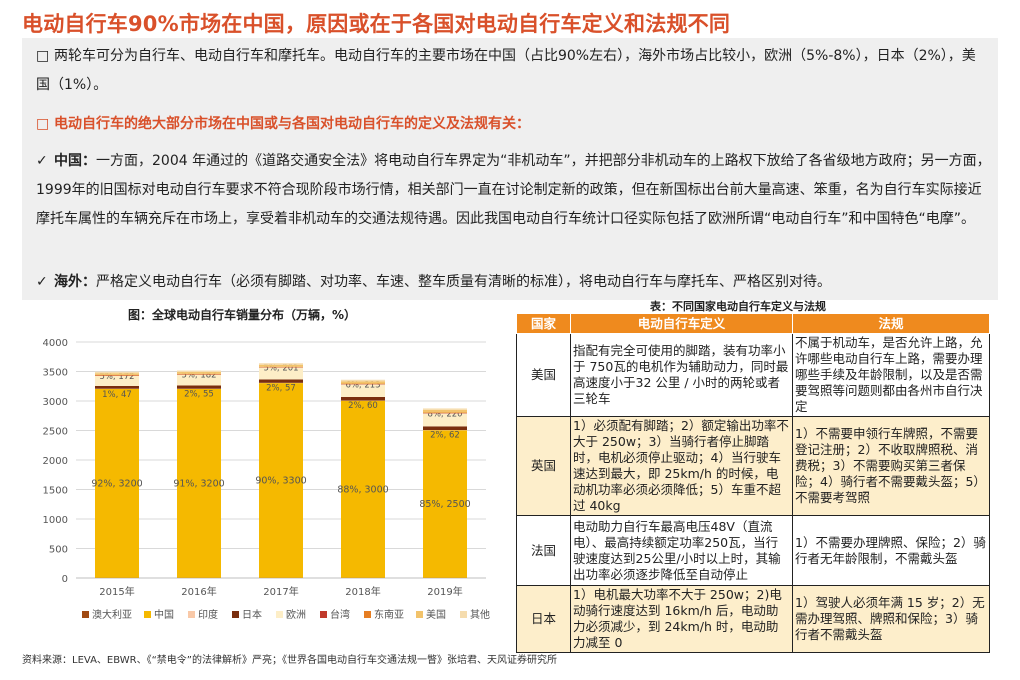  What do you see at coordinates (362, 385) in the screenshot?
I see `data-label: 6%, 213` at bounding box center [362, 385].